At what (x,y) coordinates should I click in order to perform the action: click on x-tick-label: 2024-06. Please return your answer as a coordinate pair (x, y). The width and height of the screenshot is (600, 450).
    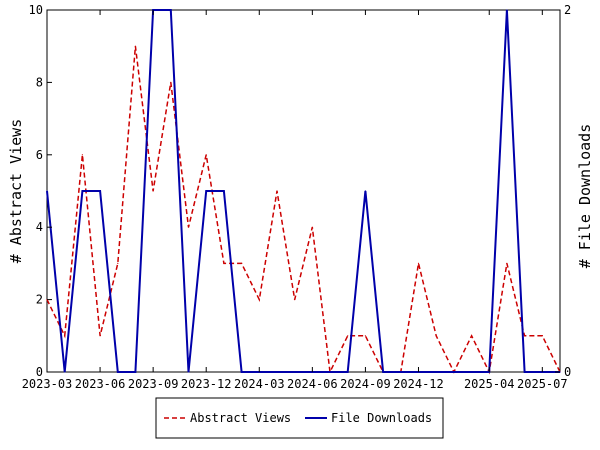
    Looking at the image, I should click on (312, 384).